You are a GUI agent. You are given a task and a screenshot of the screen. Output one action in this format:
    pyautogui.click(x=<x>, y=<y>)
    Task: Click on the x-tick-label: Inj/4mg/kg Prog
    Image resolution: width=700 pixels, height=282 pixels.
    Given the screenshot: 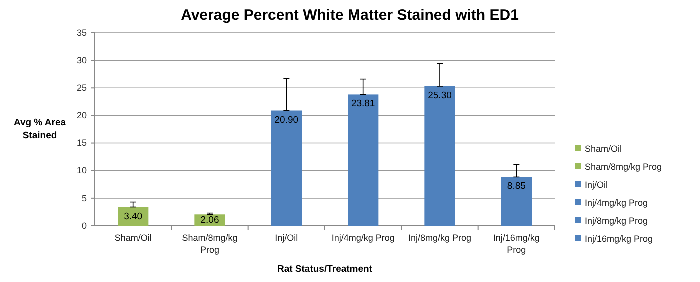 What is the action you would take?
    pyautogui.click(x=363, y=238)
    